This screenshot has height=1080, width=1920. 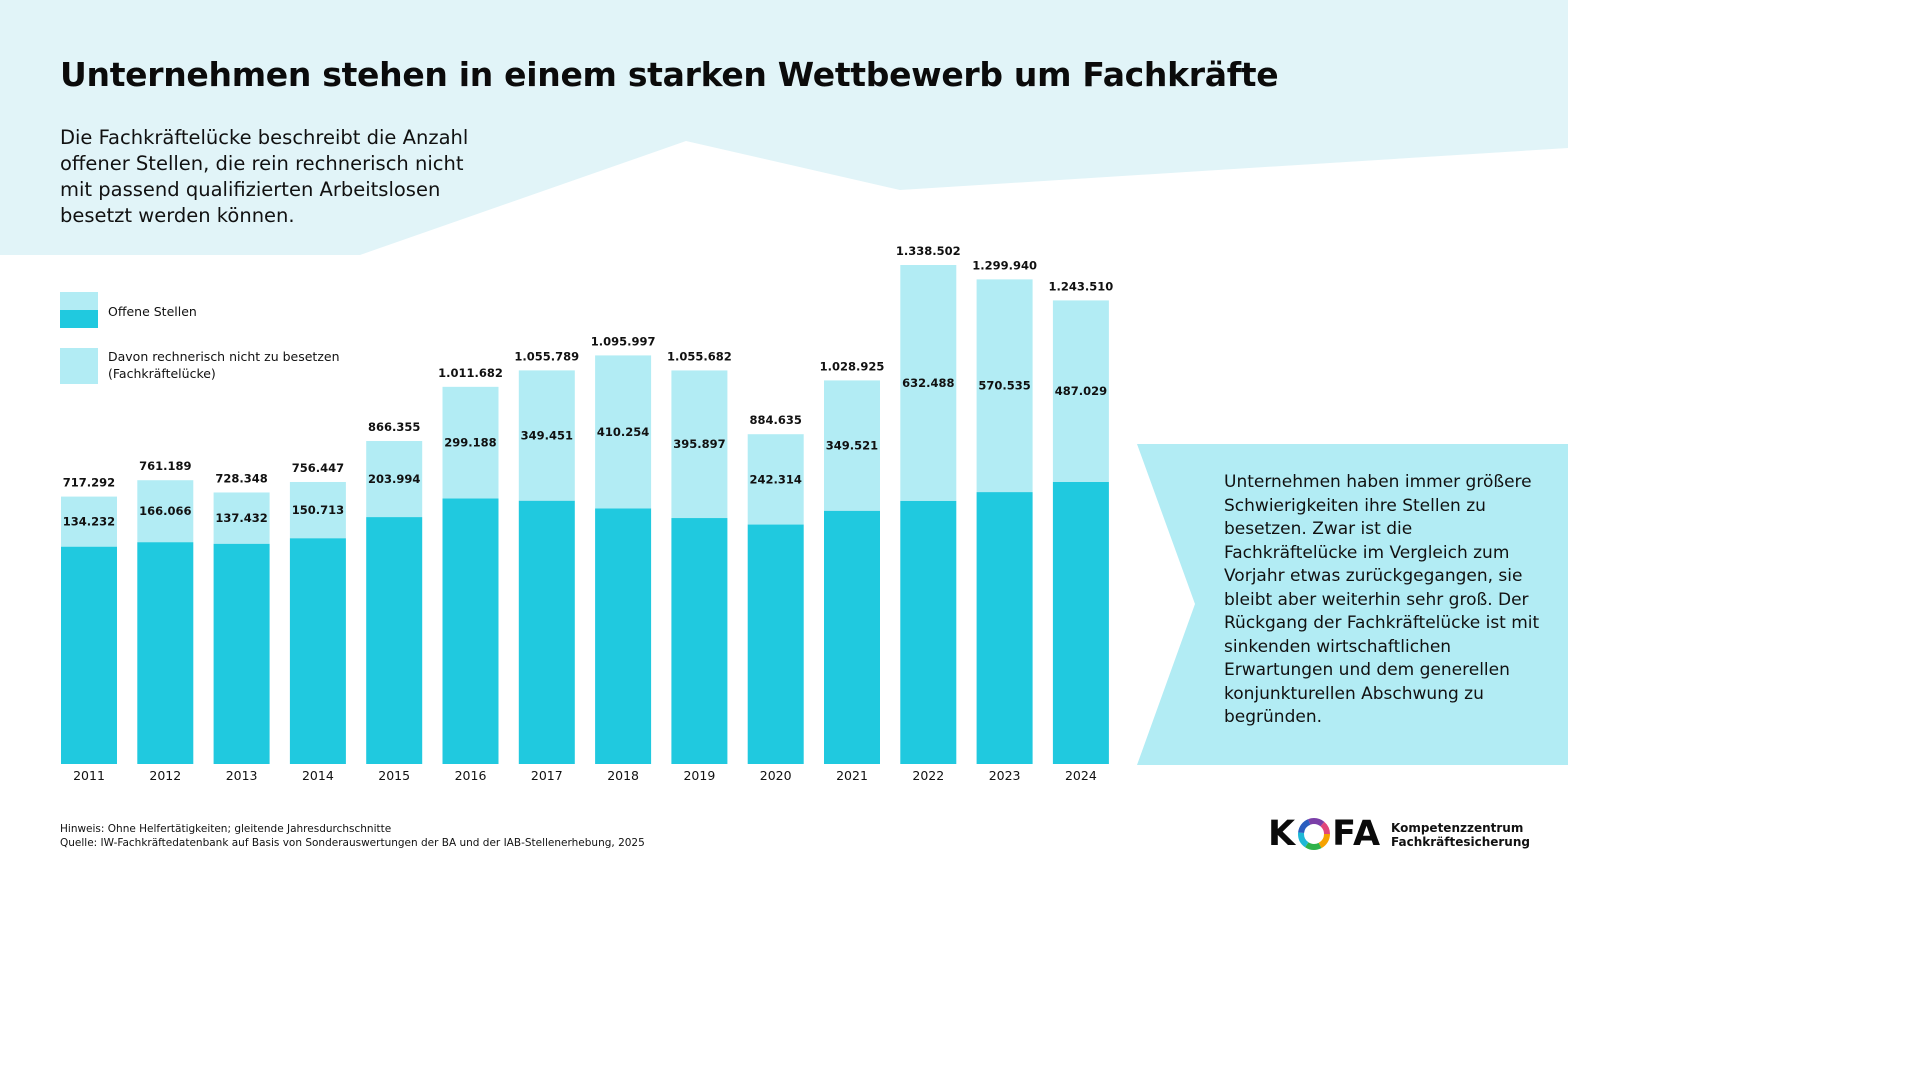 What do you see at coordinates (852, 366) in the screenshot?
I see `label-total-2021: 1.028.925` at bounding box center [852, 366].